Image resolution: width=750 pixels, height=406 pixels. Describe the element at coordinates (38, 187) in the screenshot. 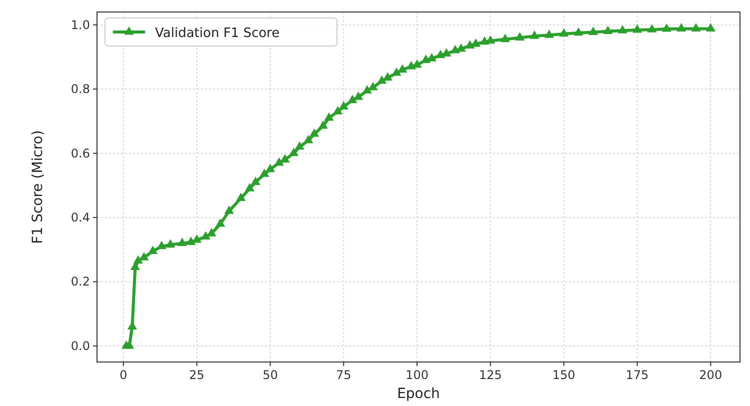

I see `y-axis-title: F1 Score (Micro)` at that location.